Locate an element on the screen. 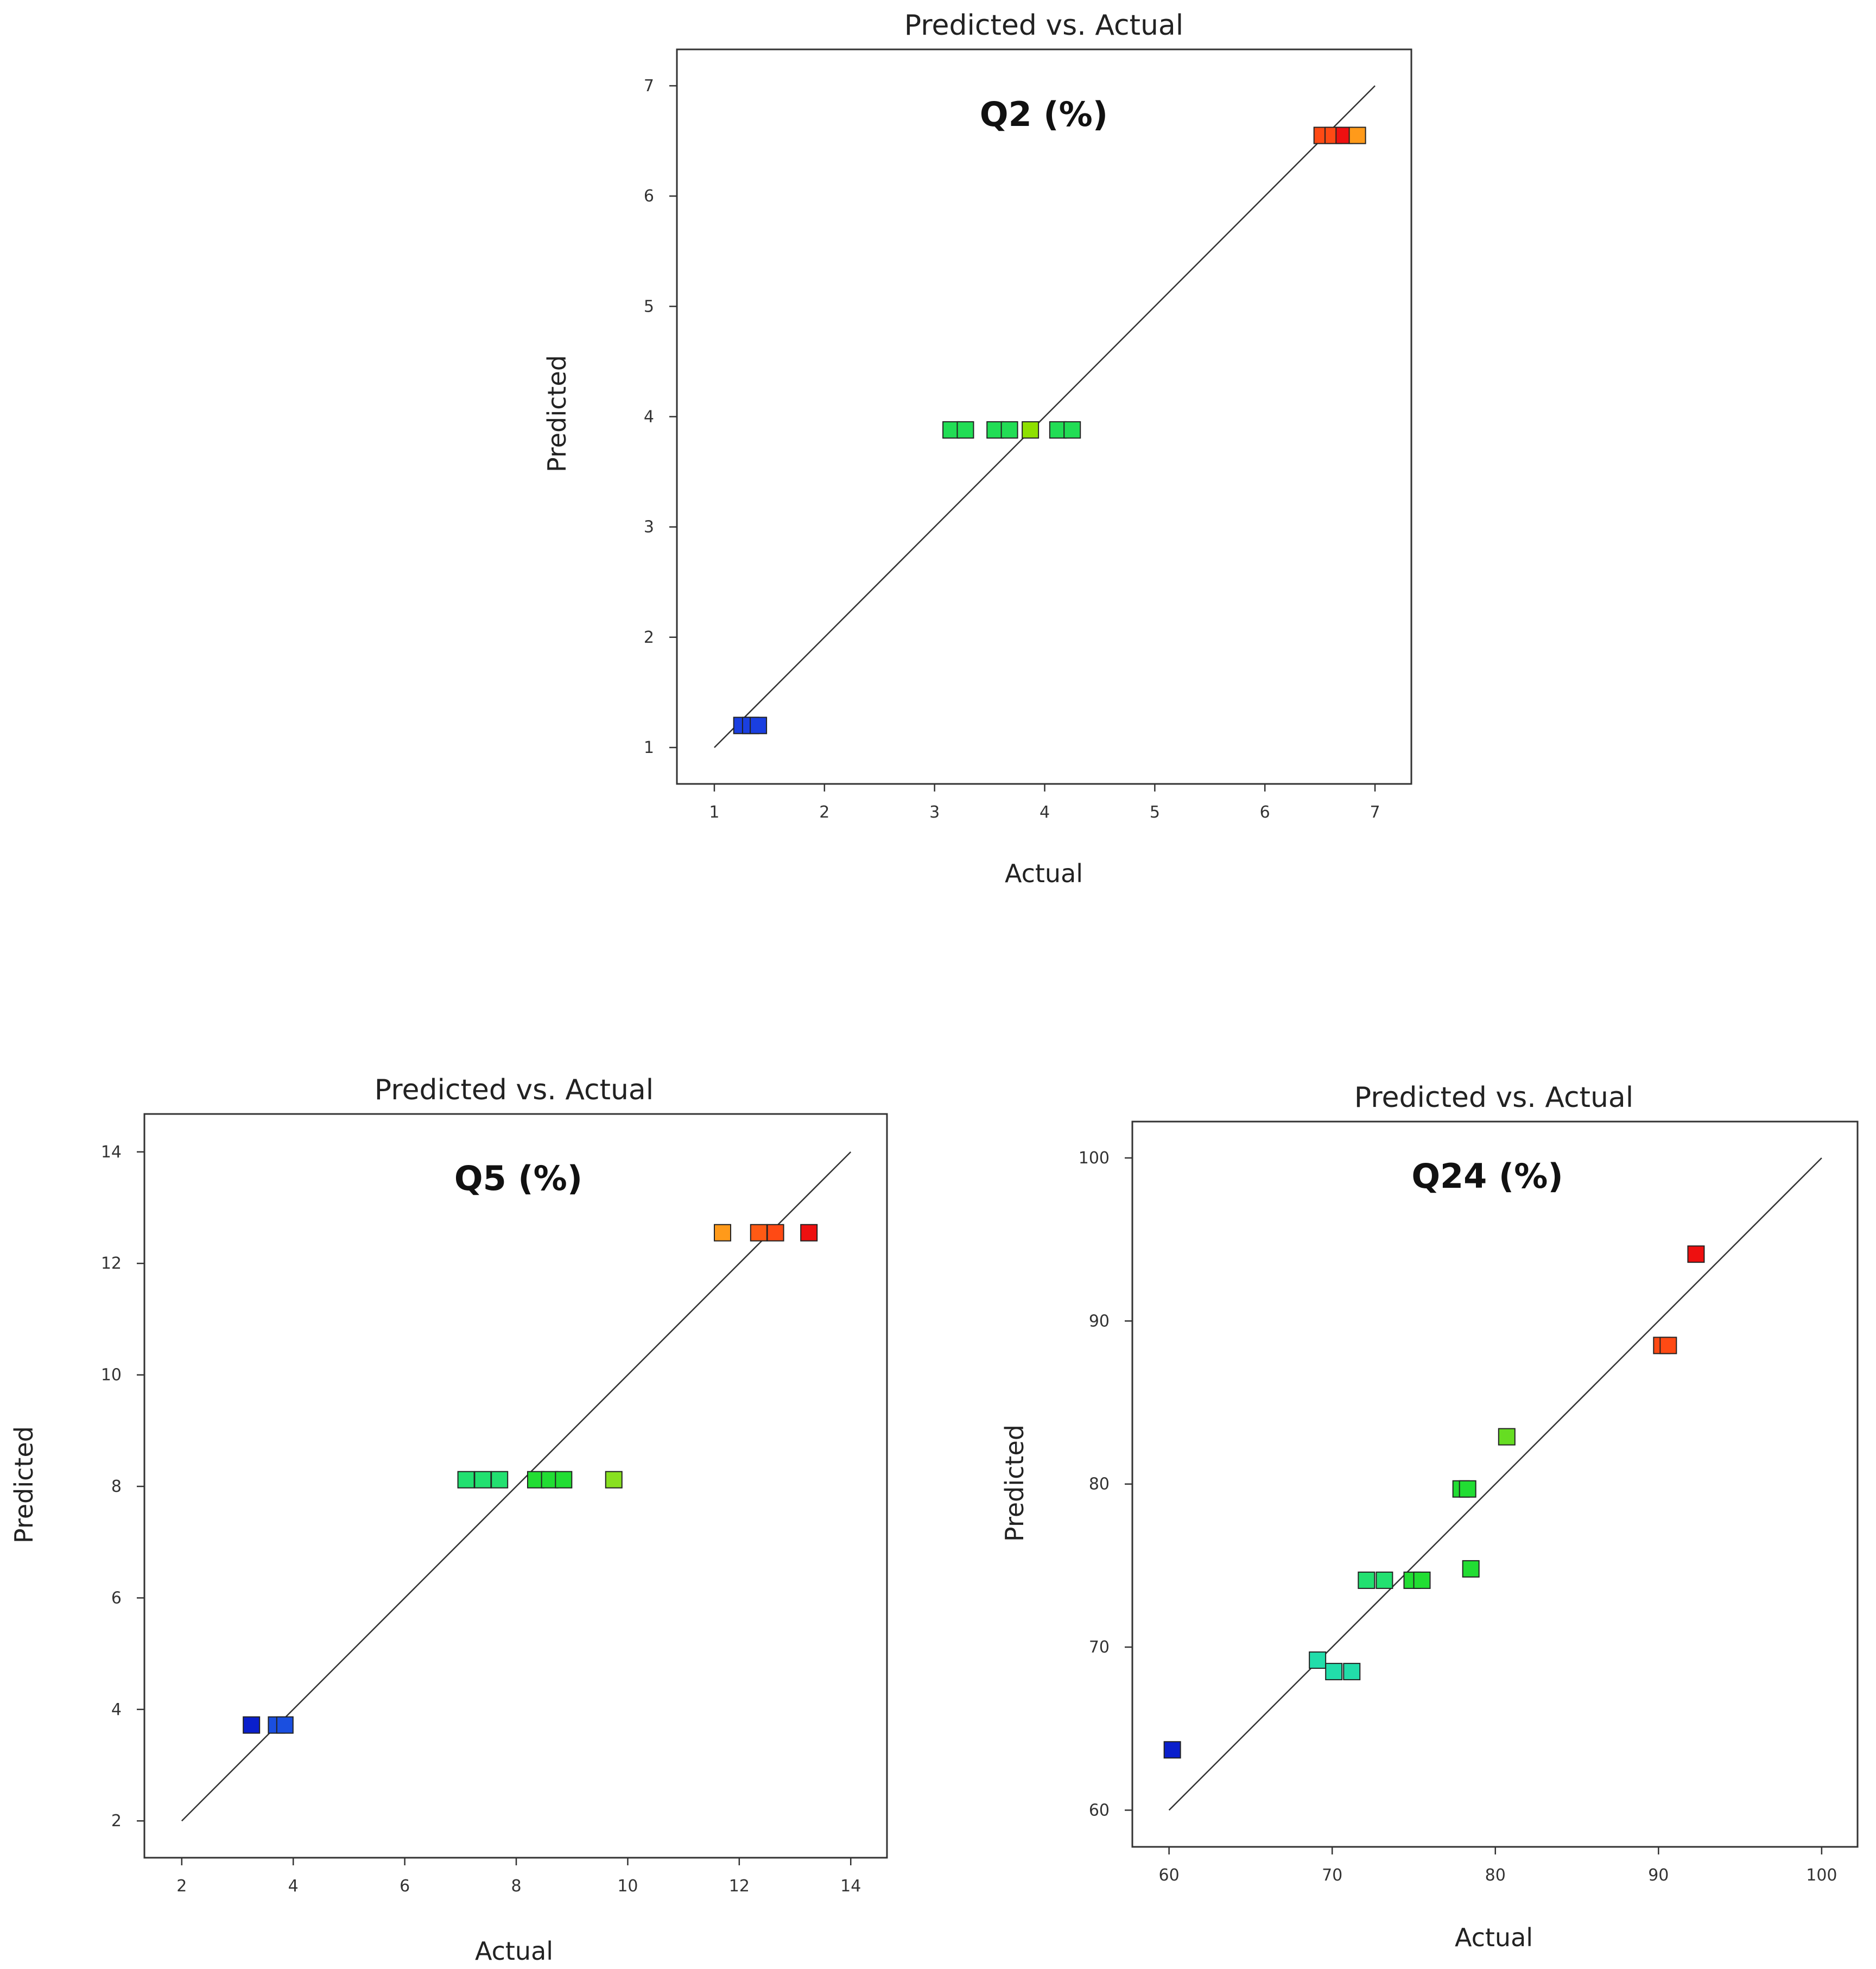 The image size is (1876, 1969). x-tick-label: 100 is located at coordinates (1821, 1875).